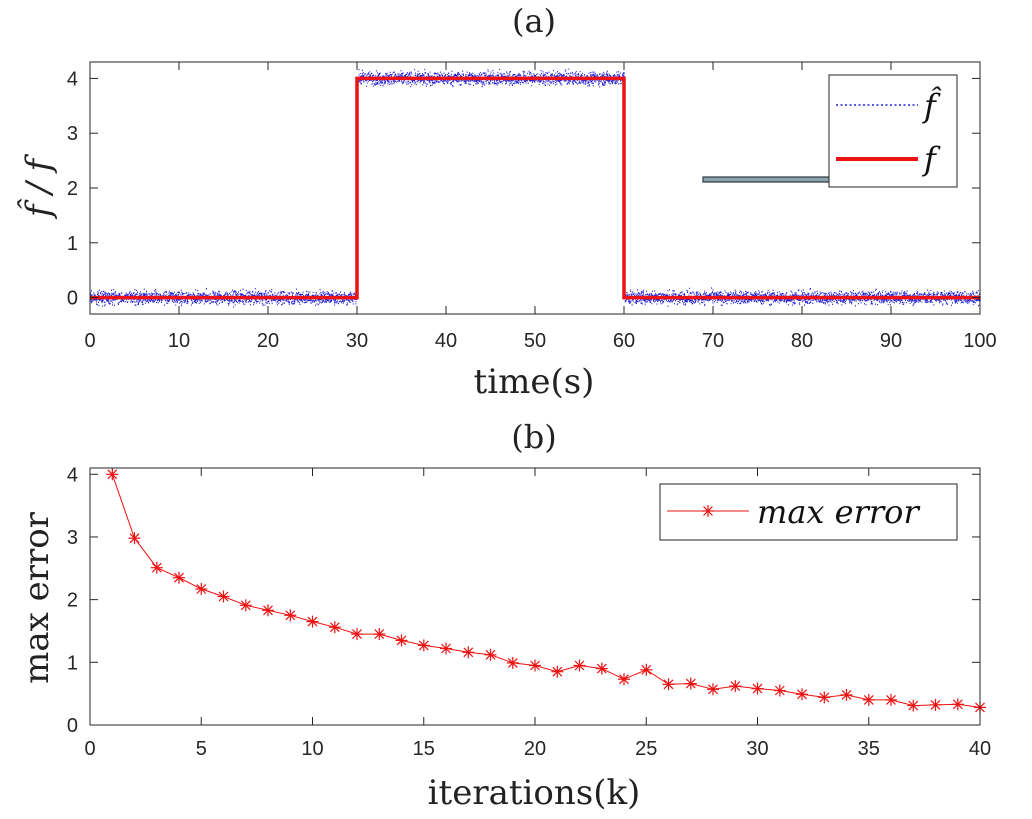 The width and height of the screenshot is (1032, 819). What do you see at coordinates (646, 749) in the screenshot?
I see `x-tick-label: 25` at bounding box center [646, 749].